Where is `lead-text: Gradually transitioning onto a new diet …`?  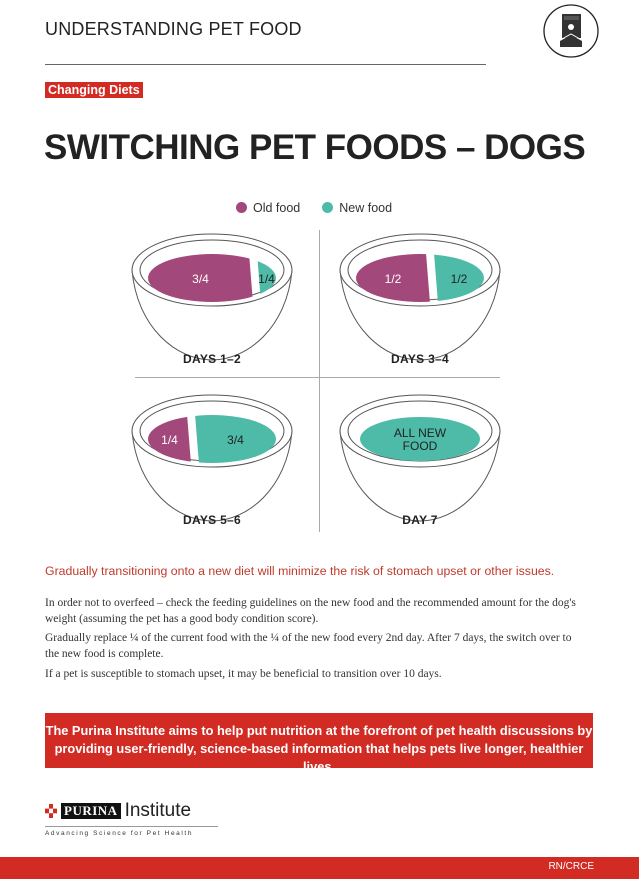
lead-text: Gradually transitioning onto a new diet … is located at coordinates (300, 571).